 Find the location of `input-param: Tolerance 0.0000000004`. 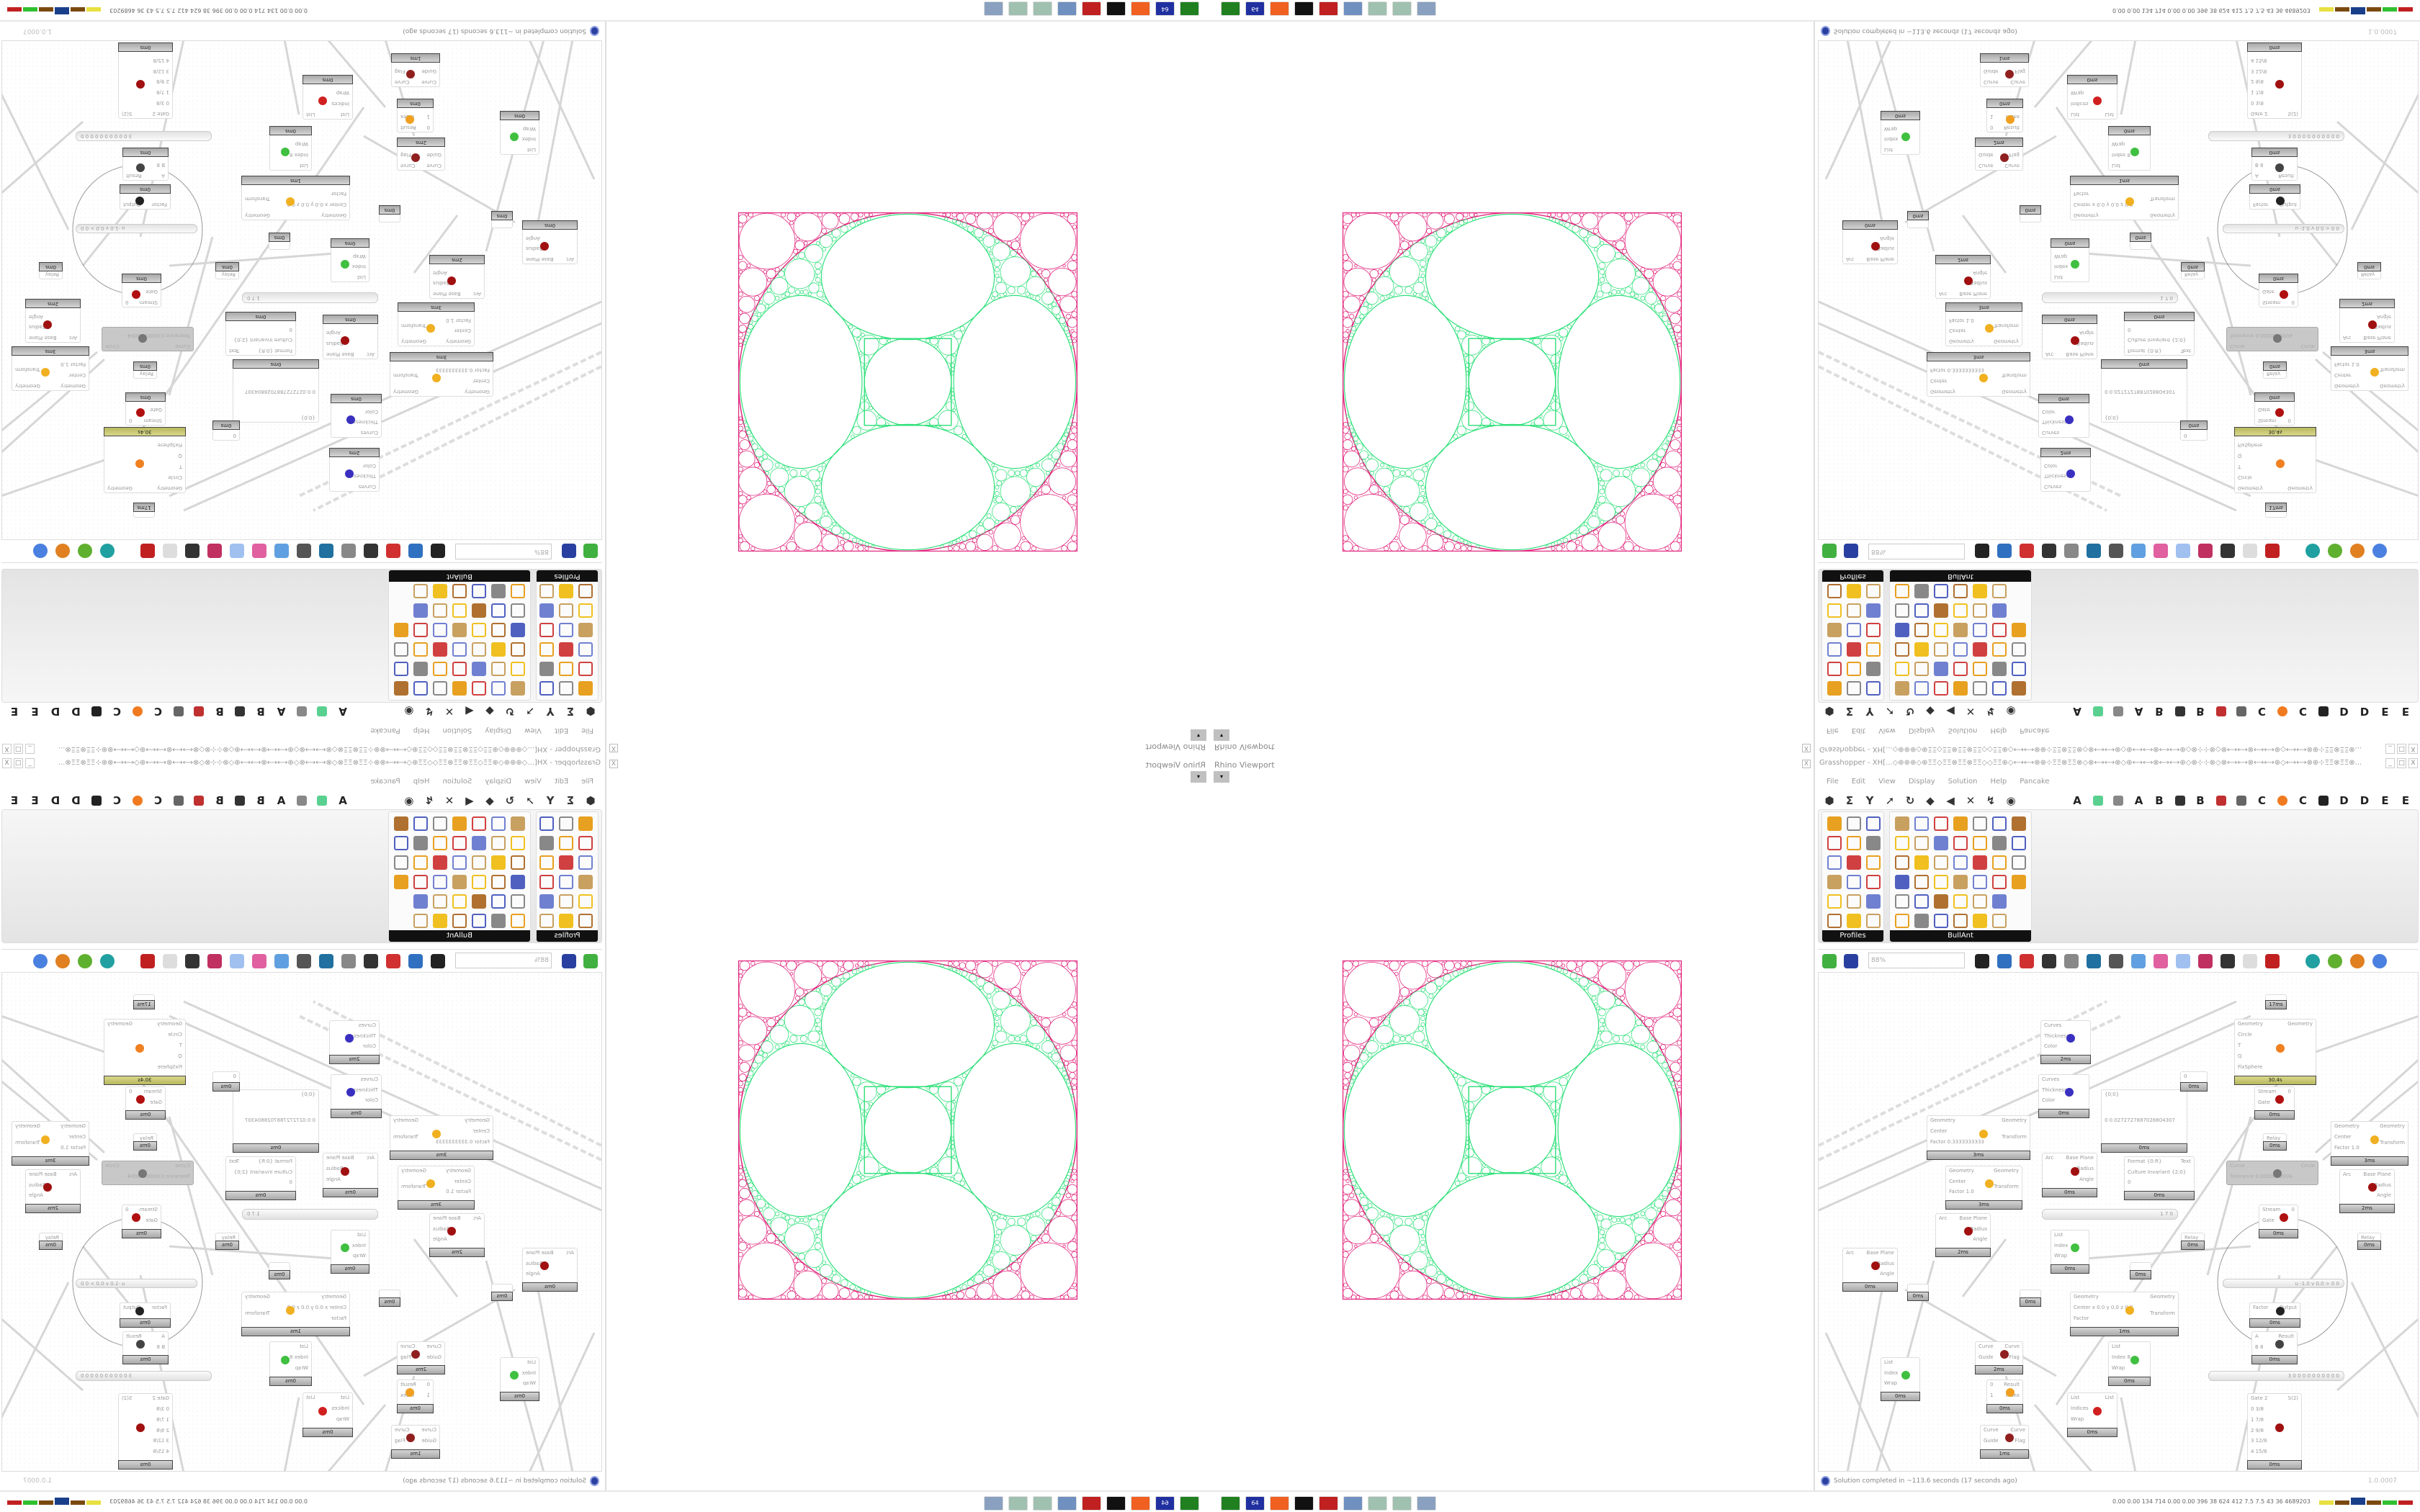

input-param: Tolerance 0.0000000004 is located at coordinates (158, 1176).